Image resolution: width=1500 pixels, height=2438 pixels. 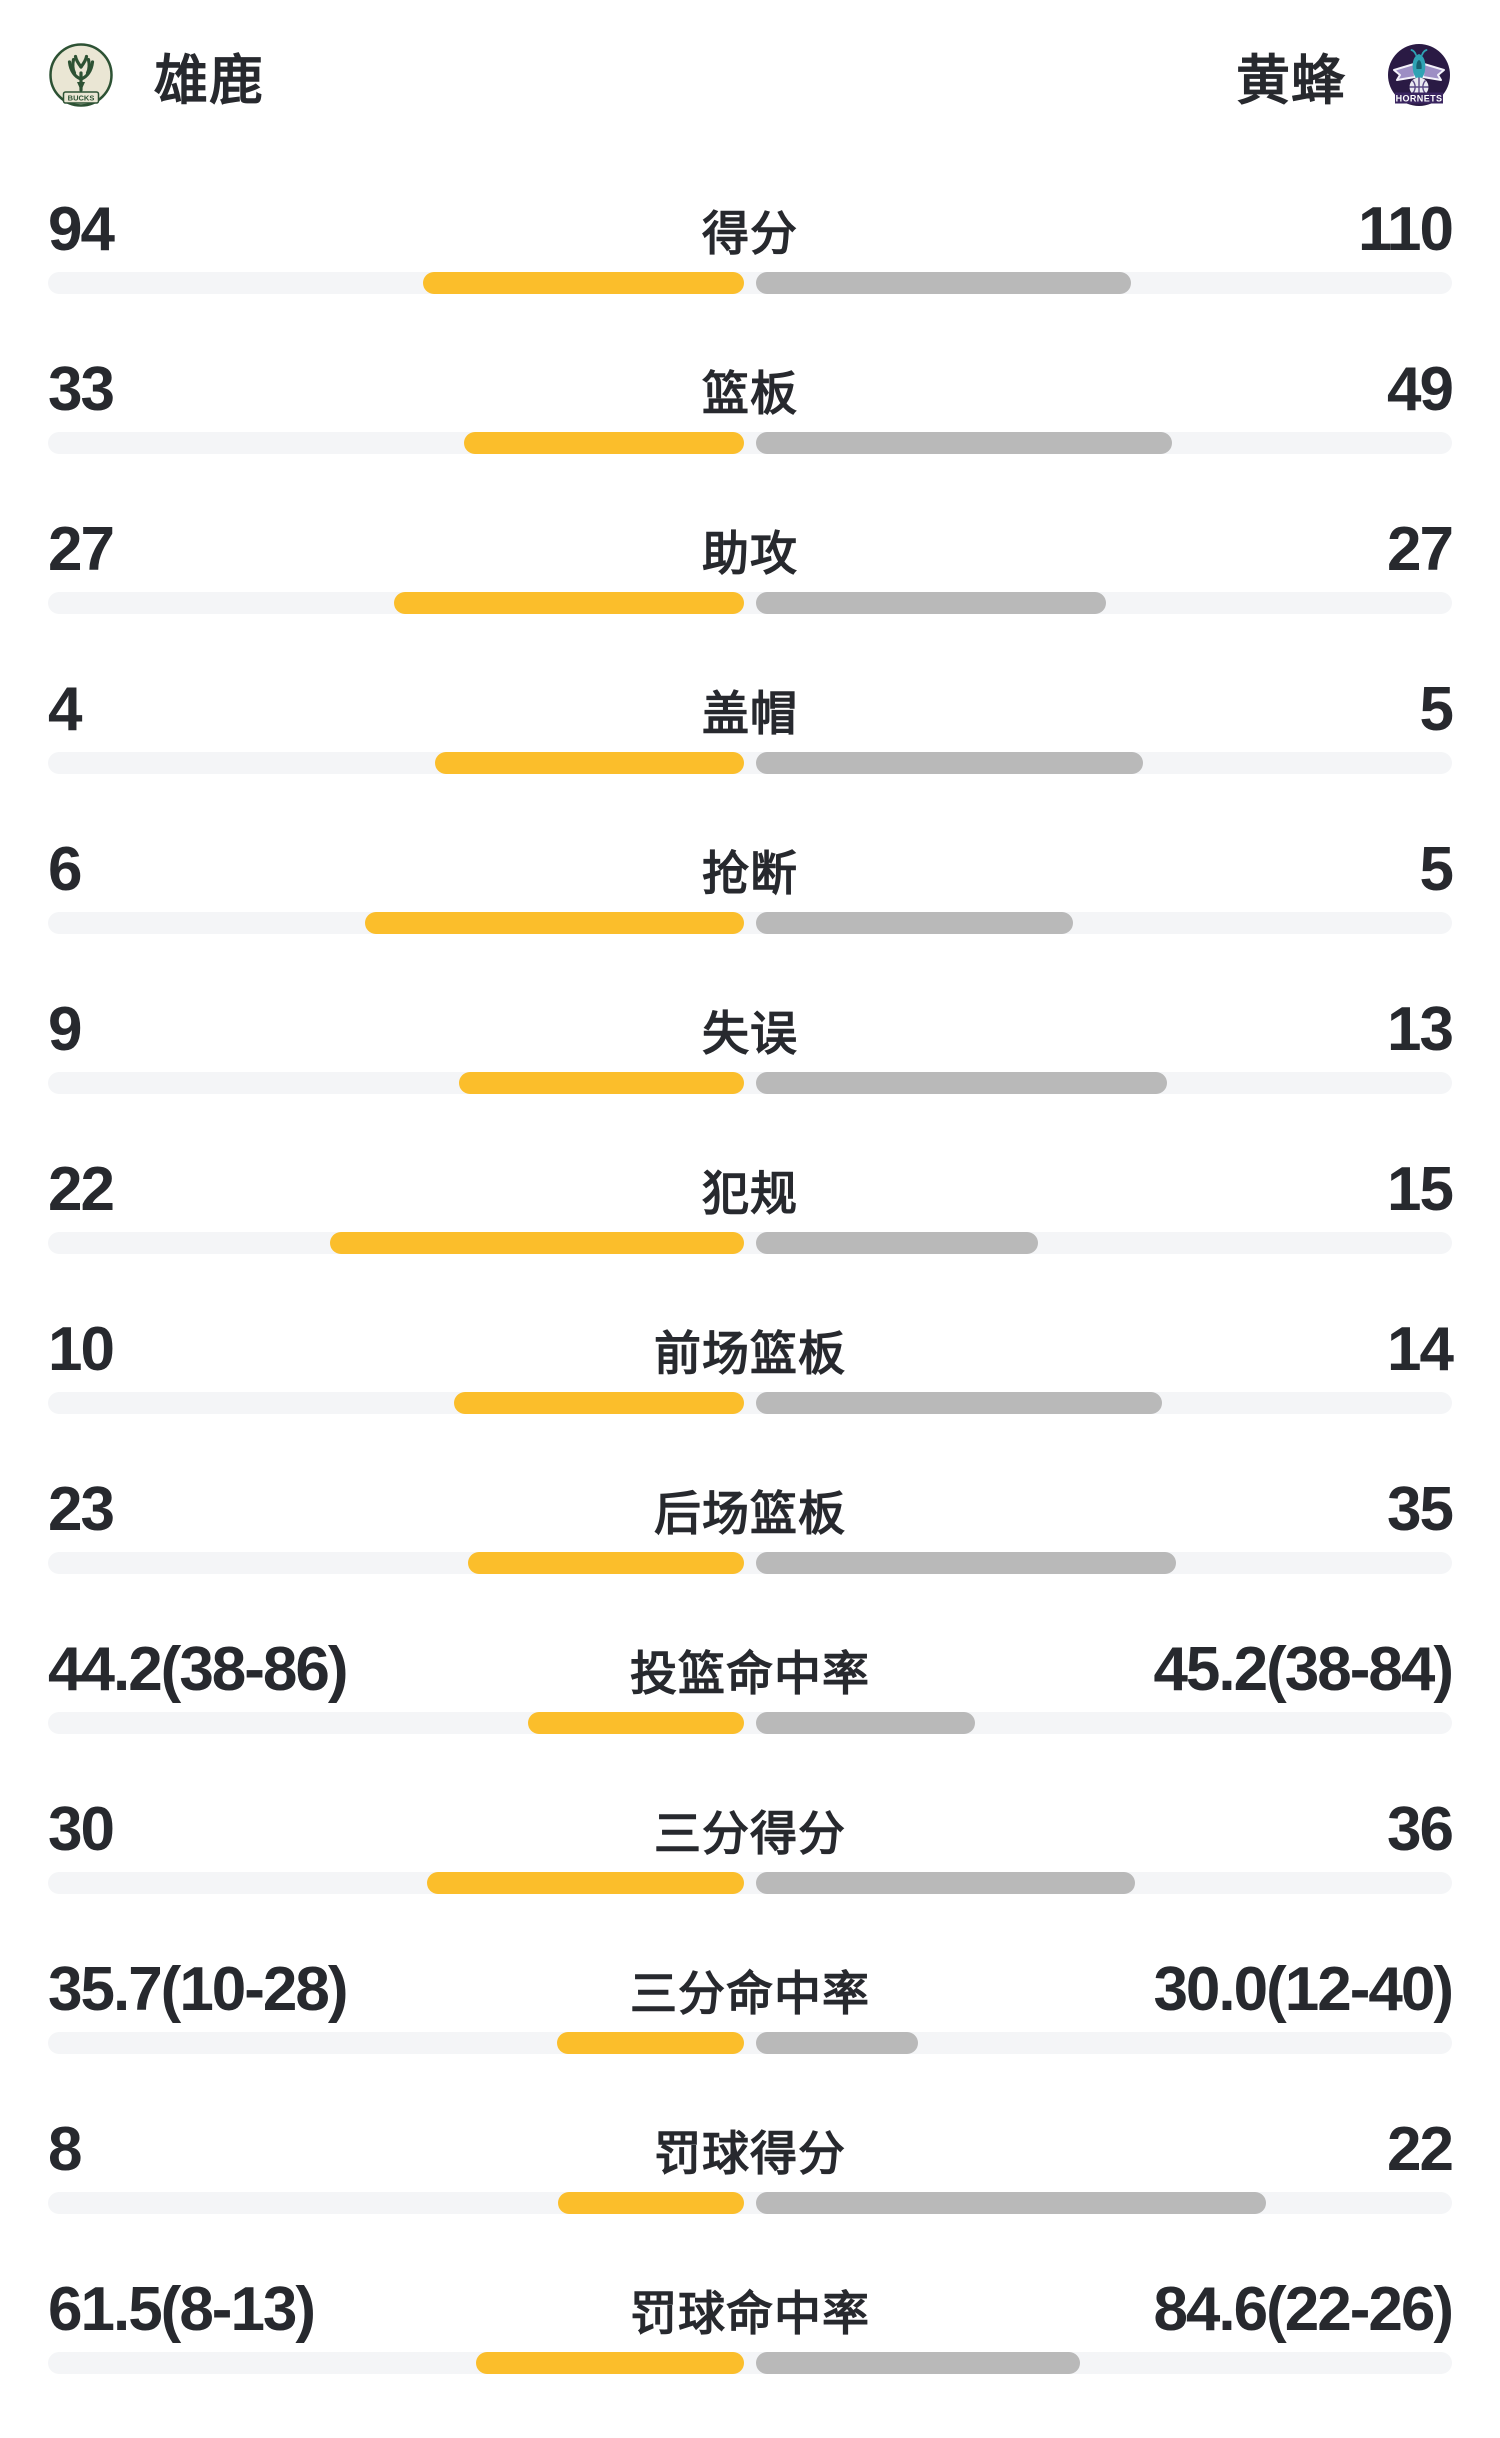 What do you see at coordinates (751, 276) in the screenshot?
I see `stat-row: 94 得分 110` at bounding box center [751, 276].